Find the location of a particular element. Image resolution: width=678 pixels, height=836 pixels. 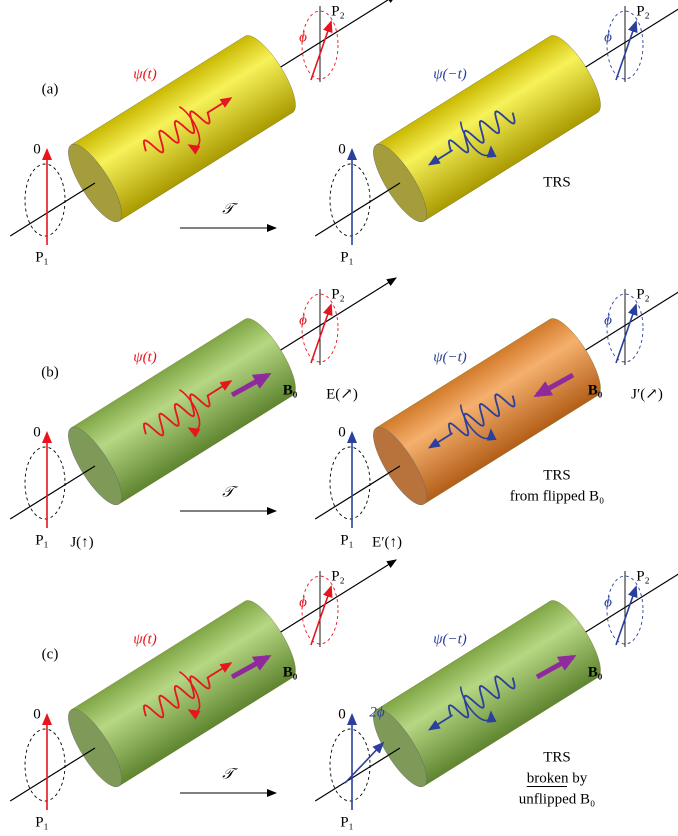

panel-label: (b) is located at coordinates (50, 372).